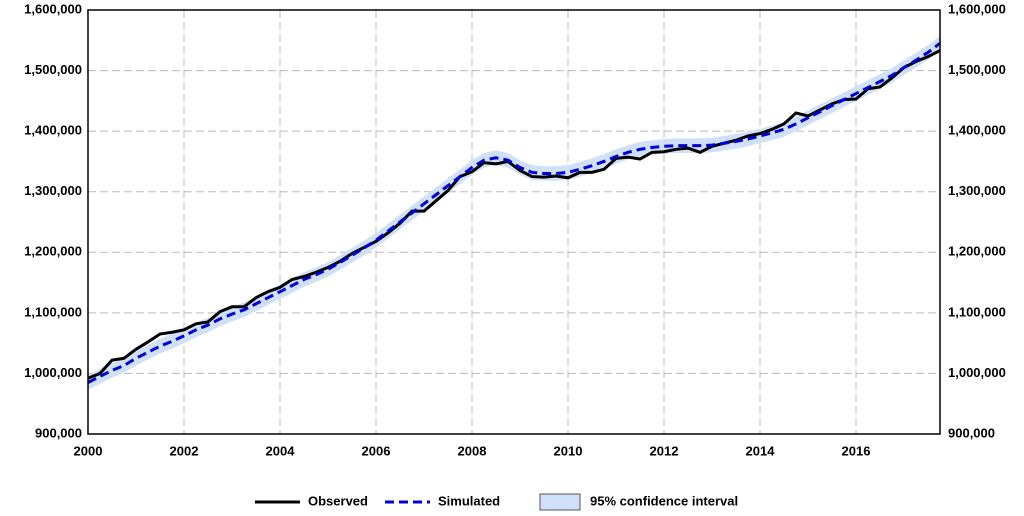 This screenshot has height=516, width=1024. Describe the element at coordinates (977, 190) in the screenshot. I see `y2-tick-label: 1,300,000` at that location.